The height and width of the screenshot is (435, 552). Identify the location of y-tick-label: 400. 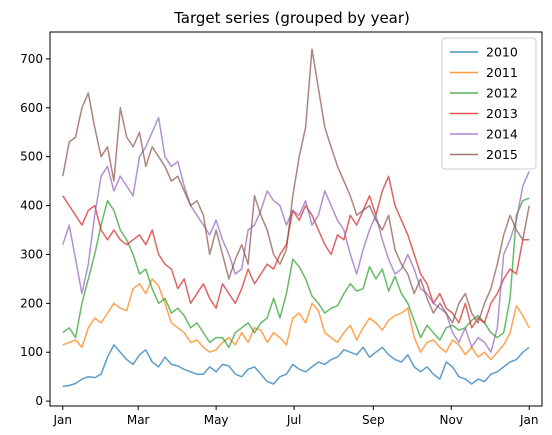
(31, 206).